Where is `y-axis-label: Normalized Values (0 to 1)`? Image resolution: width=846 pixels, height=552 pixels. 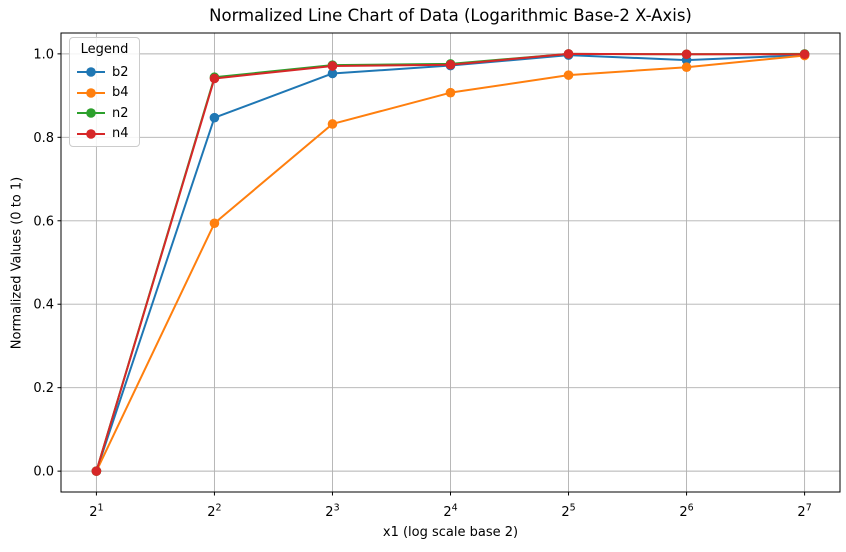 y-axis-label: Normalized Values (0 to 1) is located at coordinates (17, 263).